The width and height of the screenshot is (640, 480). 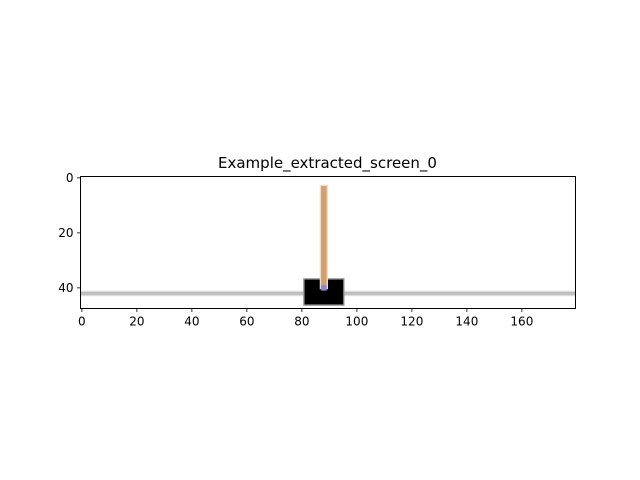 What do you see at coordinates (301, 322) in the screenshot?
I see `x-tick-label: 80` at bounding box center [301, 322].